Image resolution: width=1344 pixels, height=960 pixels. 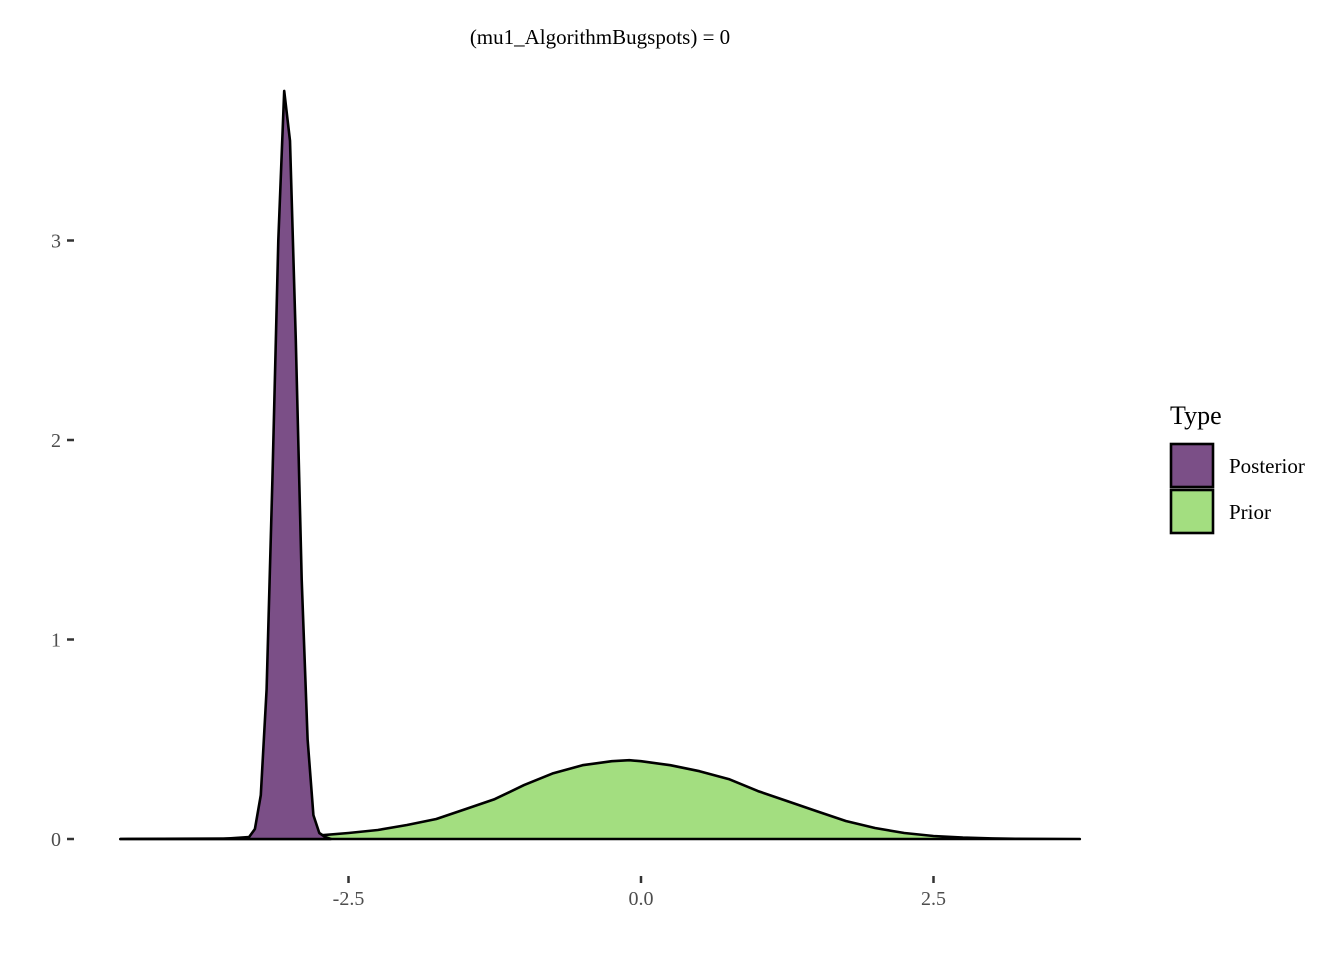 What do you see at coordinates (1220, 511) in the screenshot?
I see `legend-item-prior: Prior` at bounding box center [1220, 511].